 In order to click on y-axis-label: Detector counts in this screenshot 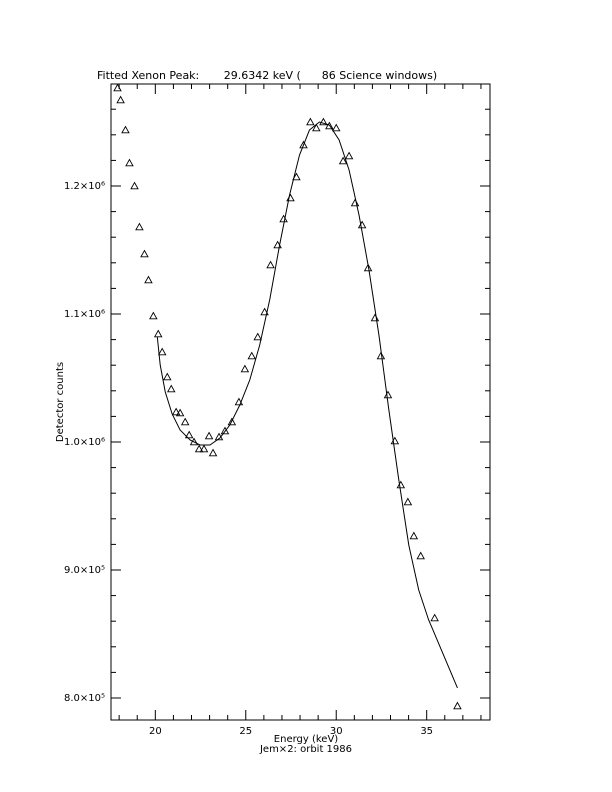, I will do `click(60, 402)`.